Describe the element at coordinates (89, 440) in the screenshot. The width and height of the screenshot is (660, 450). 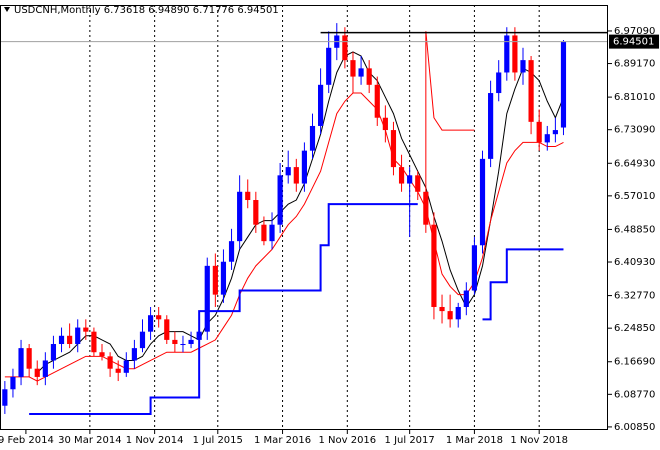
I see `x-tick-label: 30 Mar 2014` at that location.